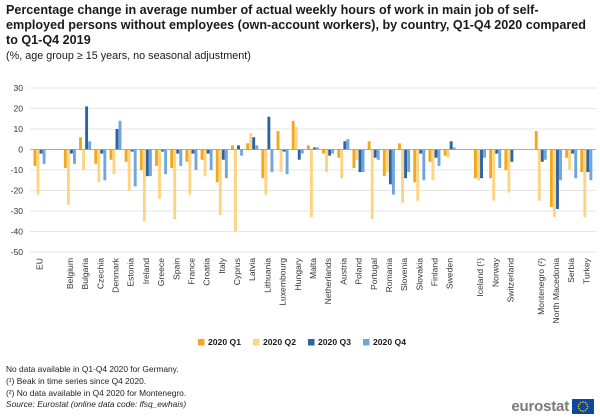  Describe the element at coordinates (176, 269) in the screenshot. I see `x-tick-label: Spain` at that location.